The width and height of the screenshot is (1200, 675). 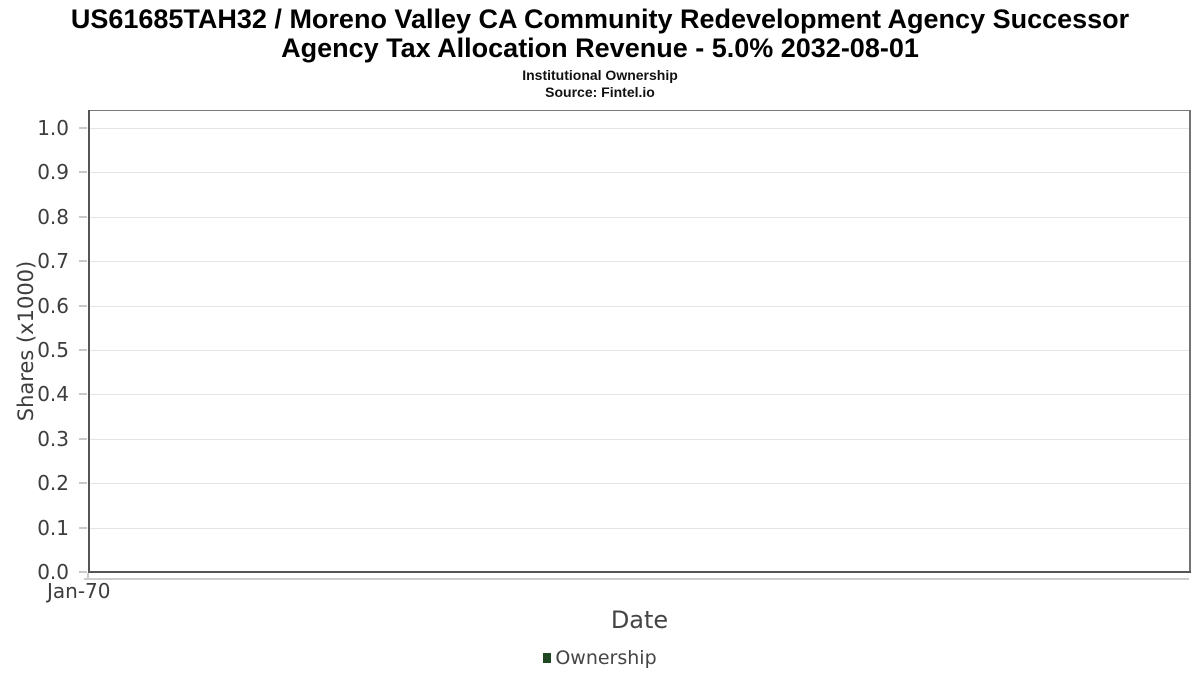 What do you see at coordinates (53, 172) in the screenshot?
I see `y-tick-label: 0.9` at bounding box center [53, 172].